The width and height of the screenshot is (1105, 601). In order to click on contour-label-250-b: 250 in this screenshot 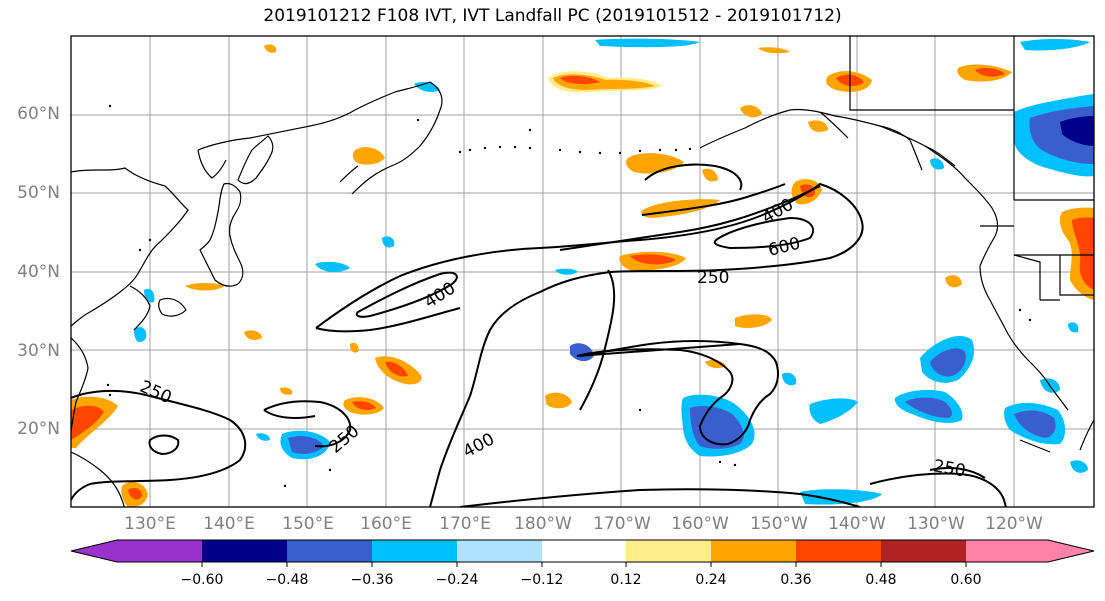, I will do `click(156, 392)`.